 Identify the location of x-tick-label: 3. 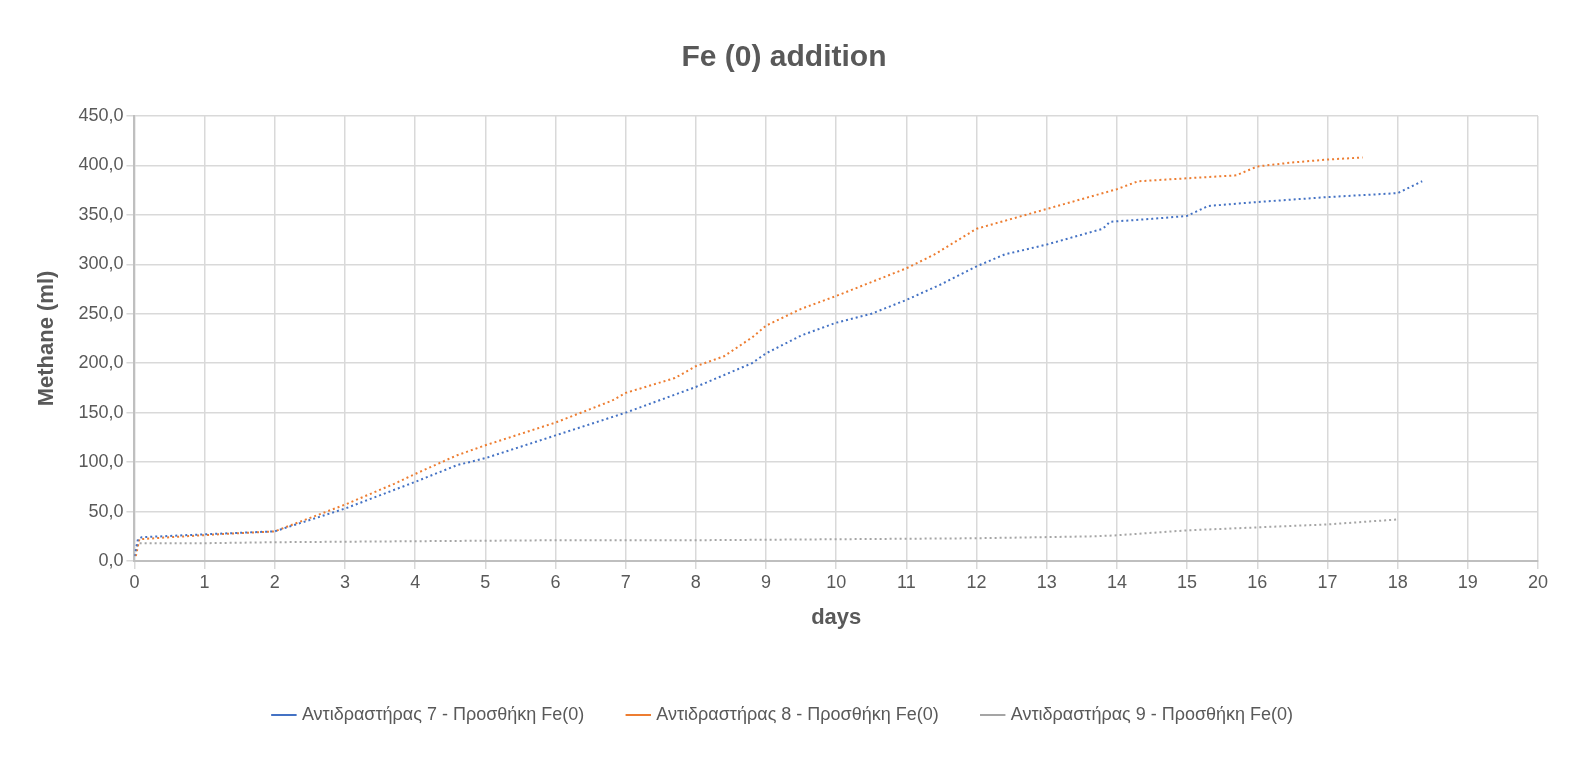
(344, 581).